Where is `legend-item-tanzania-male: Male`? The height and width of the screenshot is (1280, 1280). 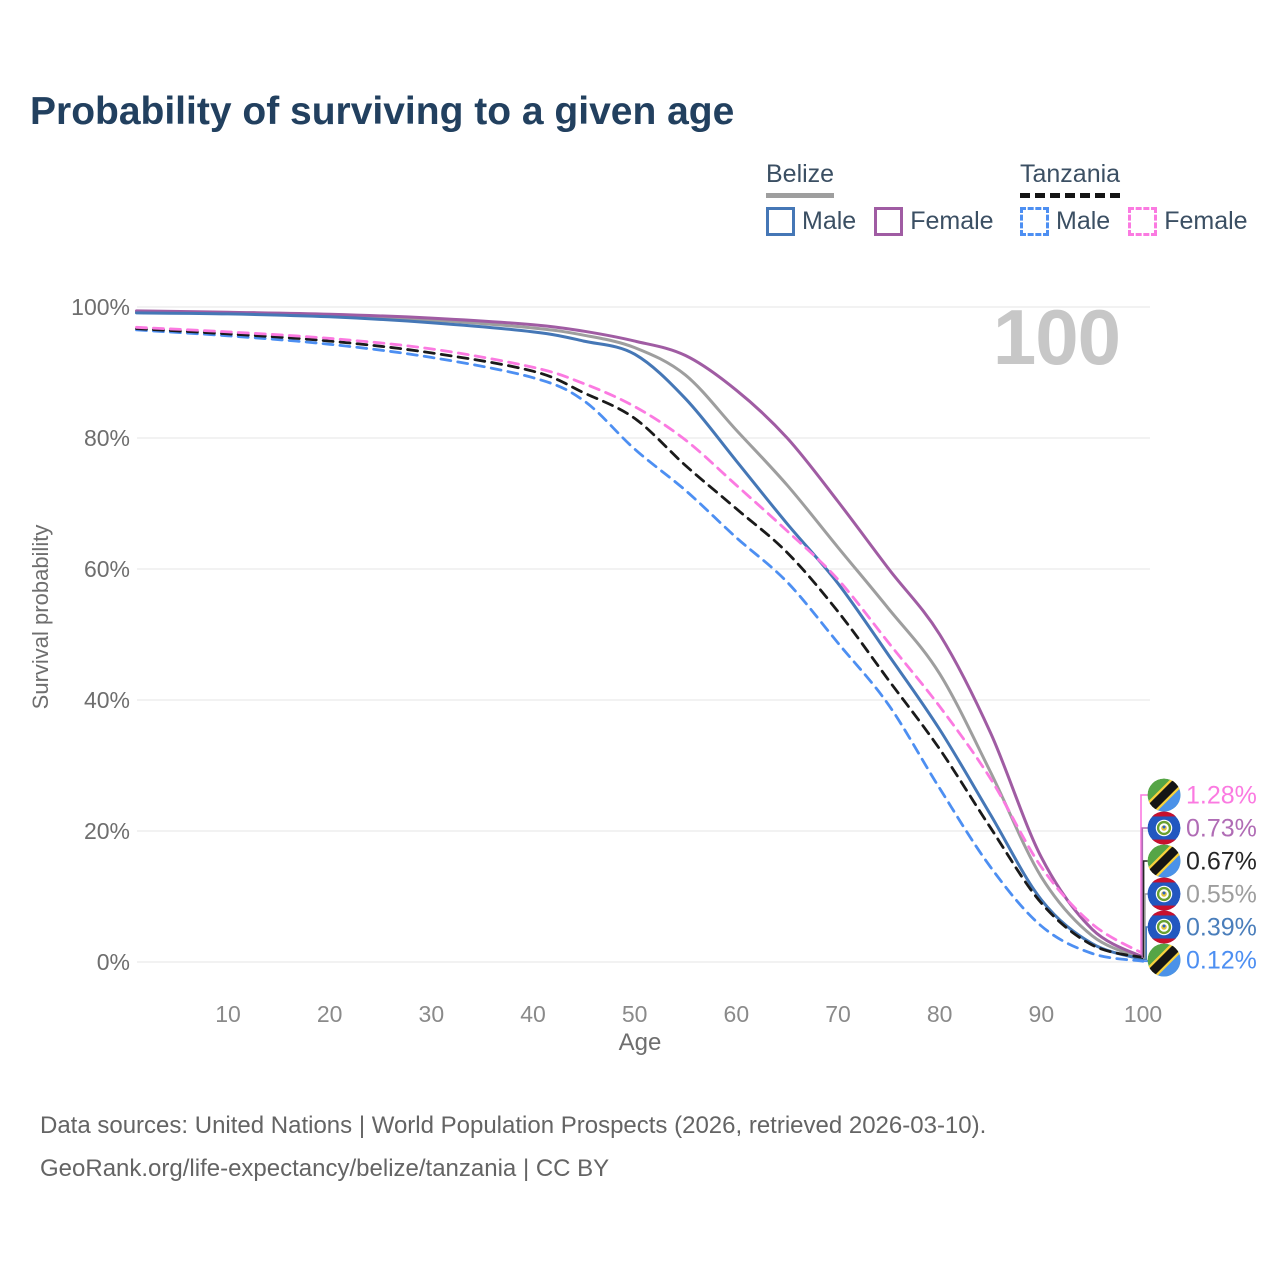
legend-item-tanzania-male: Male is located at coordinates (1065, 221).